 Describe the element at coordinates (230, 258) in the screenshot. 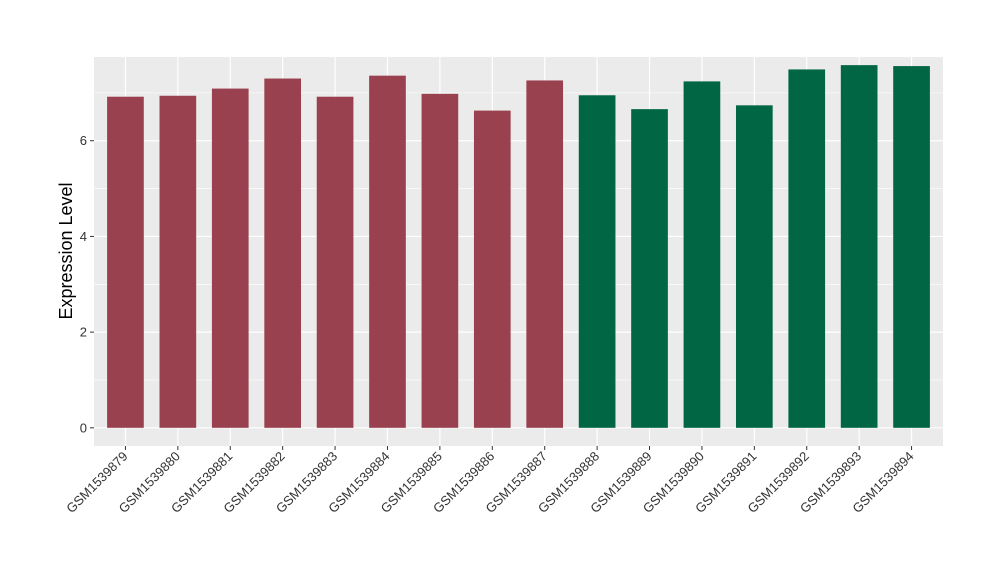

I see `bar-GSM1539881` at that location.